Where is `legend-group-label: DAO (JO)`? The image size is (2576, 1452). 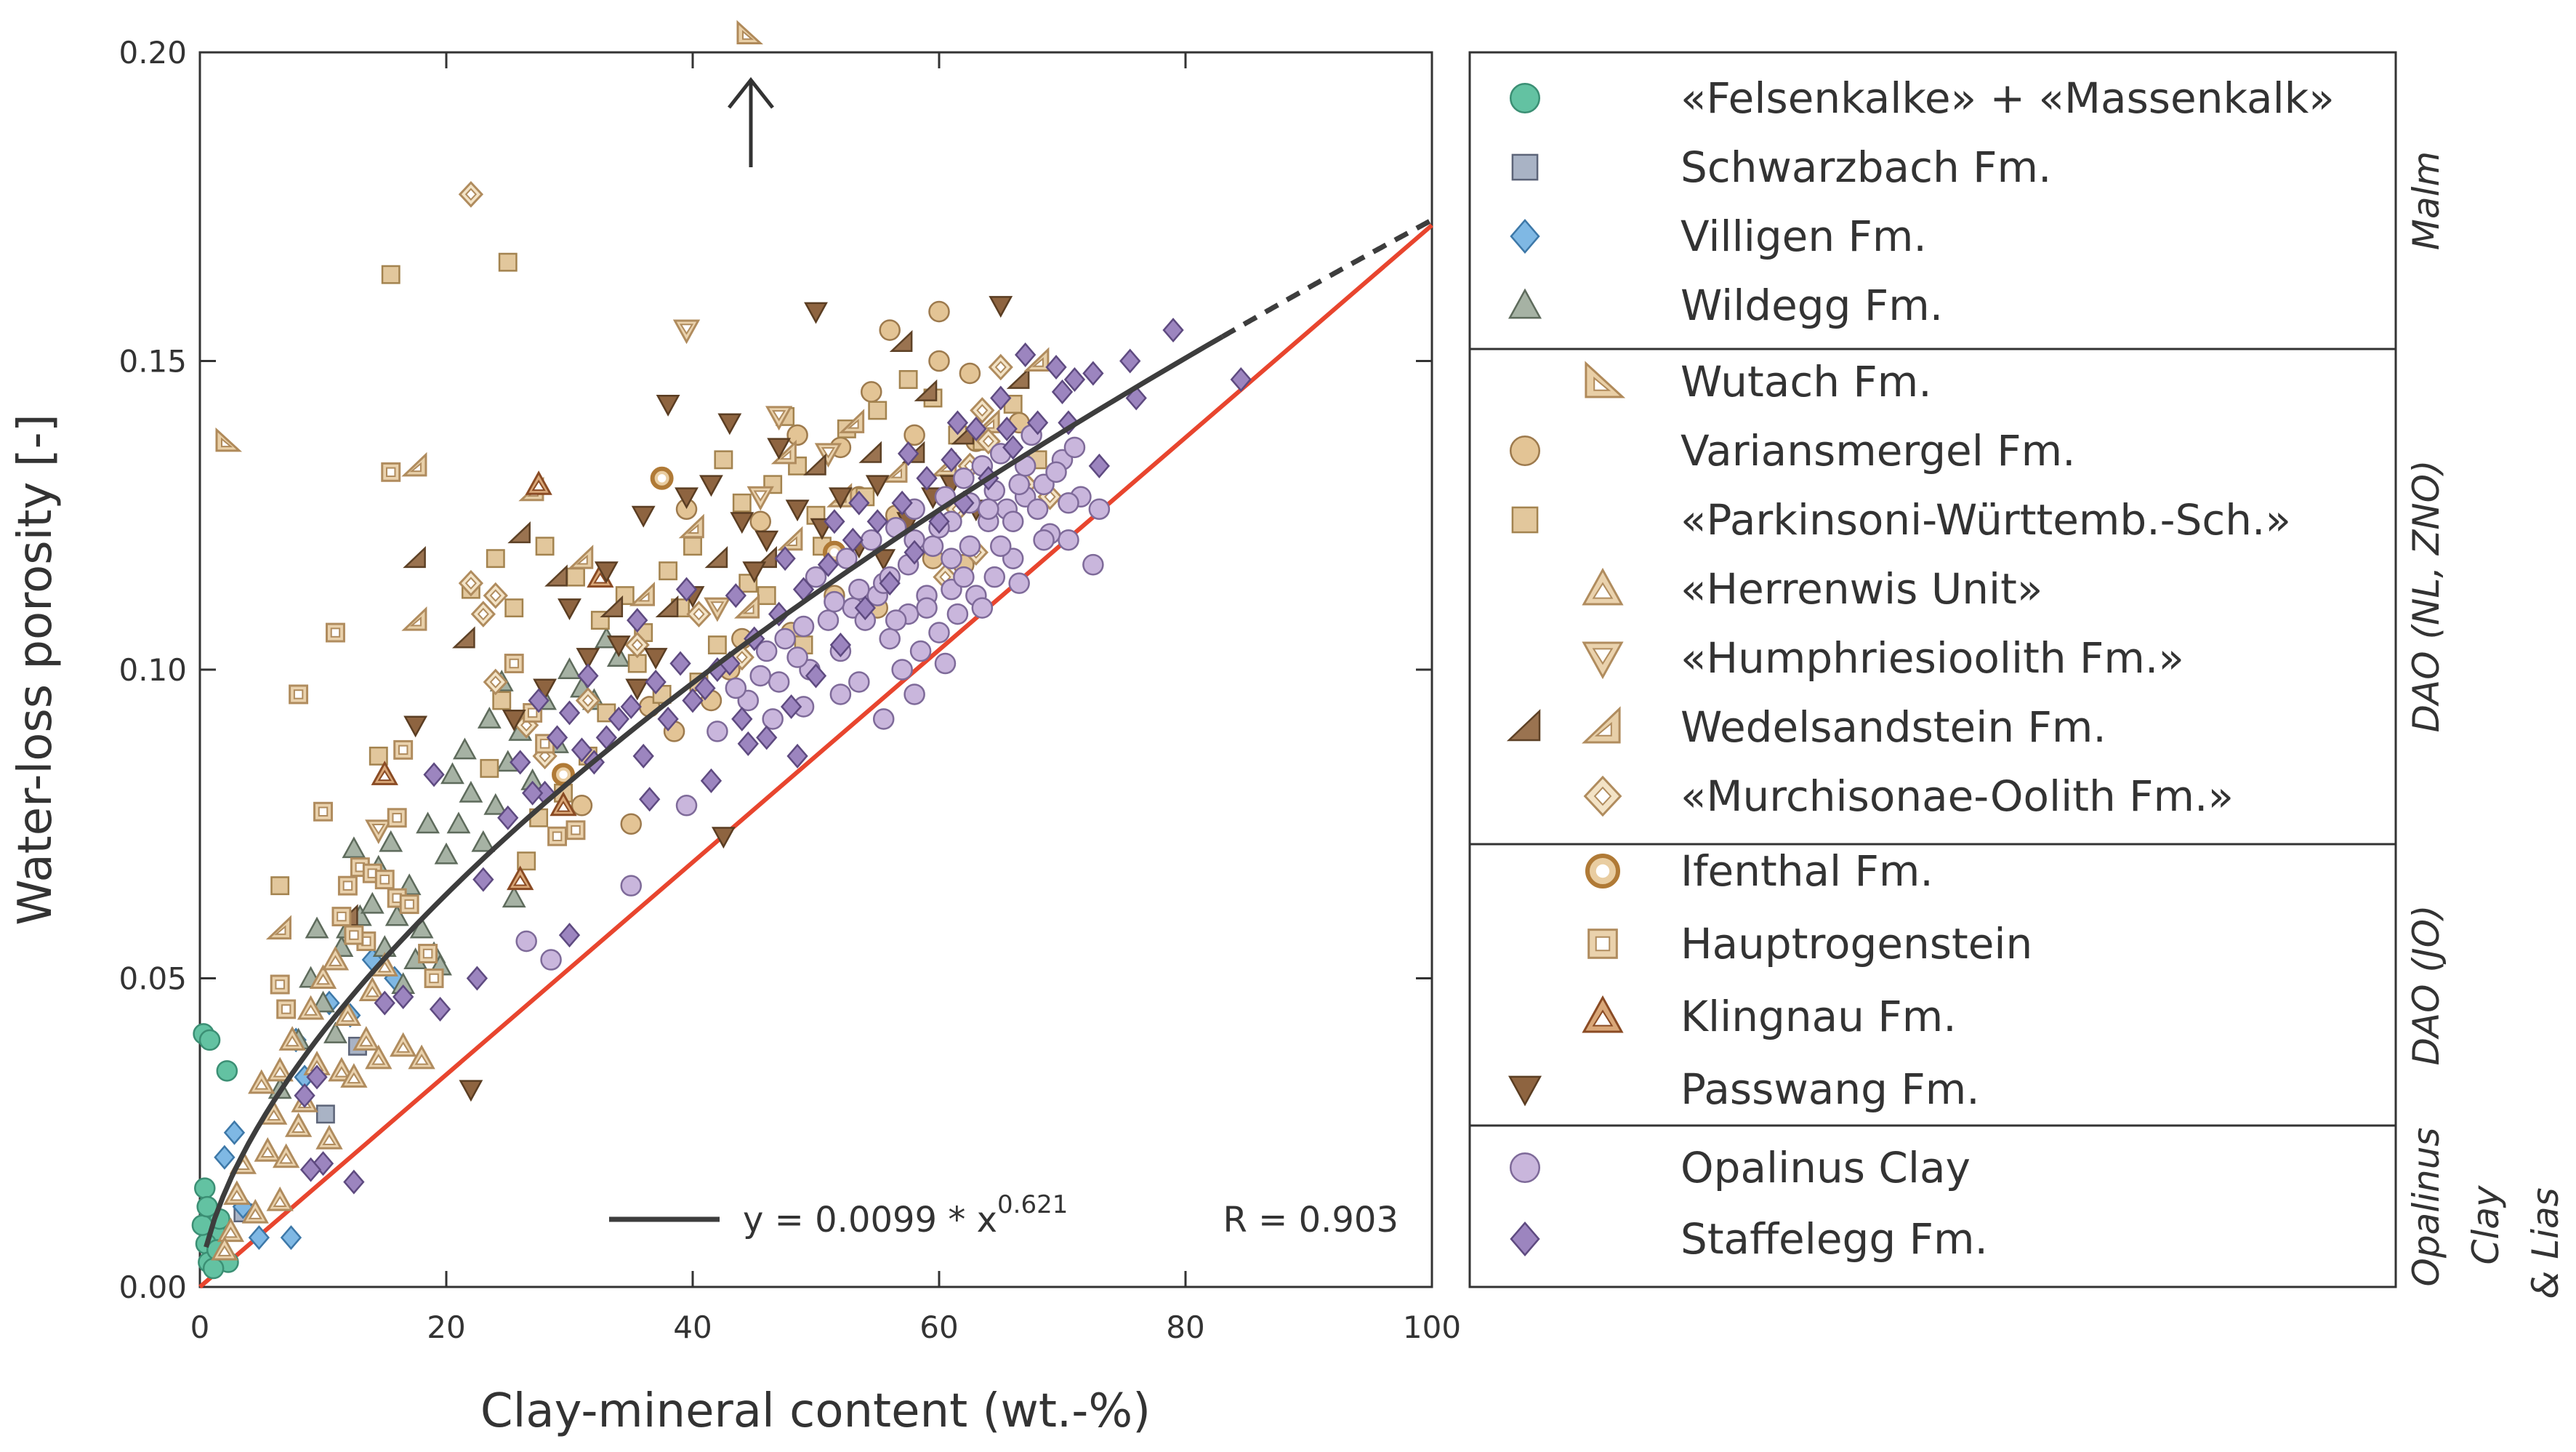
legend-group-label: DAO (JO) is located at coordinates (2426, 985).